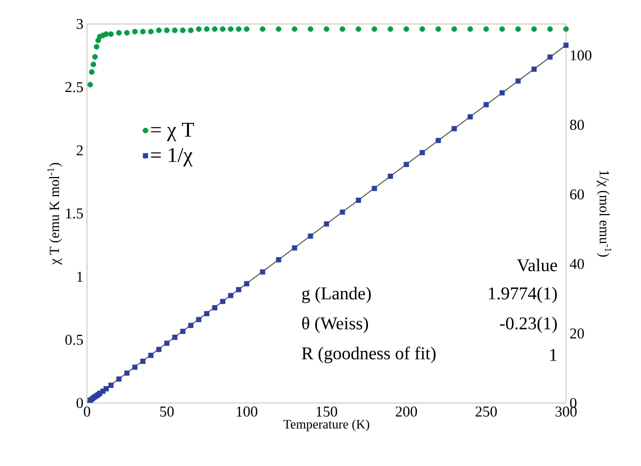 This screenshot has height=466, width=641. Describe the element at coordinates (336, 295) in the screenshot. I see `annotation: g (Lande)` at that location.